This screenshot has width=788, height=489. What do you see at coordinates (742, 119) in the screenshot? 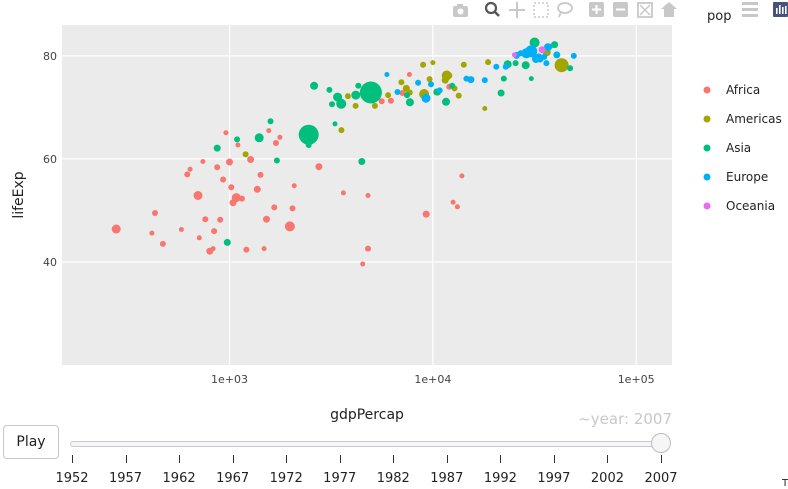
I see `legend-item-americas: Americas` at bounding box center [742, 119].